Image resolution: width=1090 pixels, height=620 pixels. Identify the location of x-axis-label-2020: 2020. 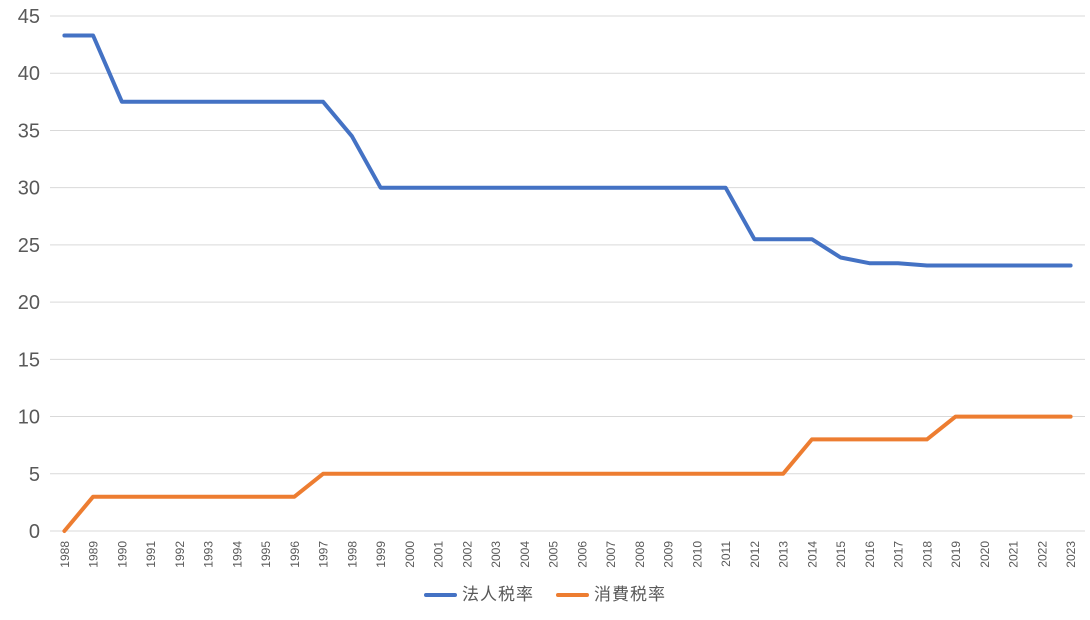
(985, 554).